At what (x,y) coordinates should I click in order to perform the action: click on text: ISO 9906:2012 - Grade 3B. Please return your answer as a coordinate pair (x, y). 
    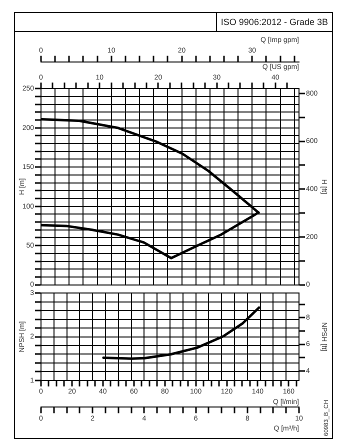
    Looking at the image, I should click on (274, 22).